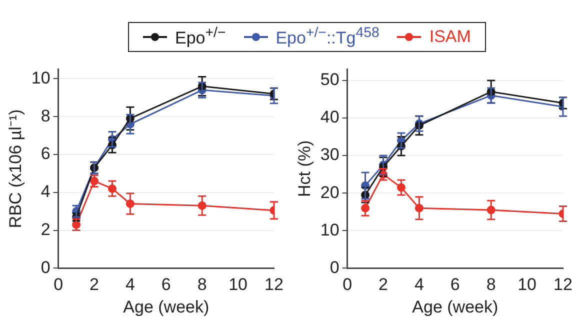 The width and height of the screenshot is (577, 321). What do you see at coordinates (330, 80) in the screenshot?
I see `y-tick-label: 50` at bounding box center [330, 80].